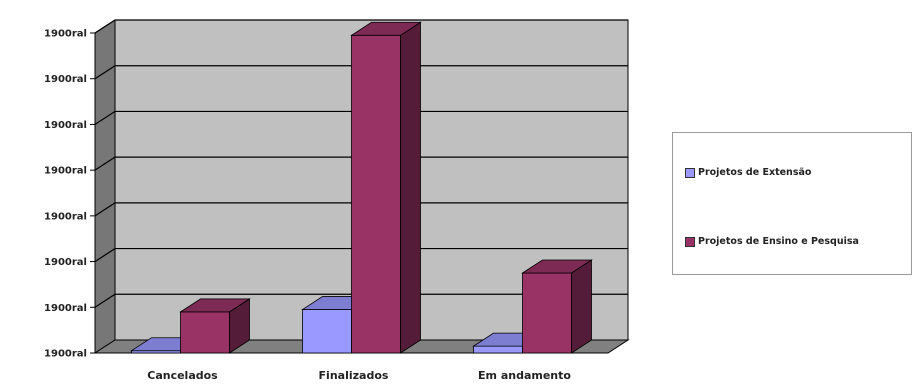  I want to click on legend-swatch-extensao, so click(690, 172).